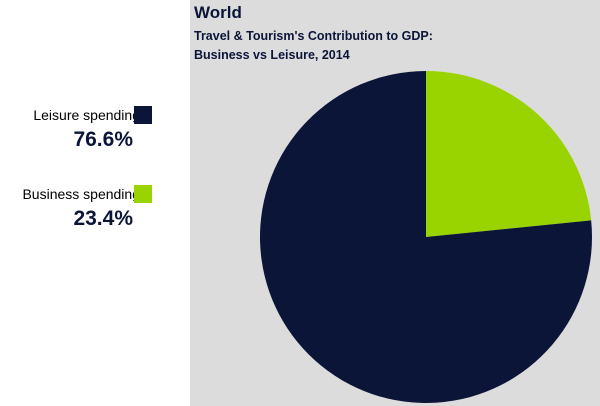  Describe the element at coordinates (143, 115) in the screenshot. I see `legend-swatch-leisure` at that location.